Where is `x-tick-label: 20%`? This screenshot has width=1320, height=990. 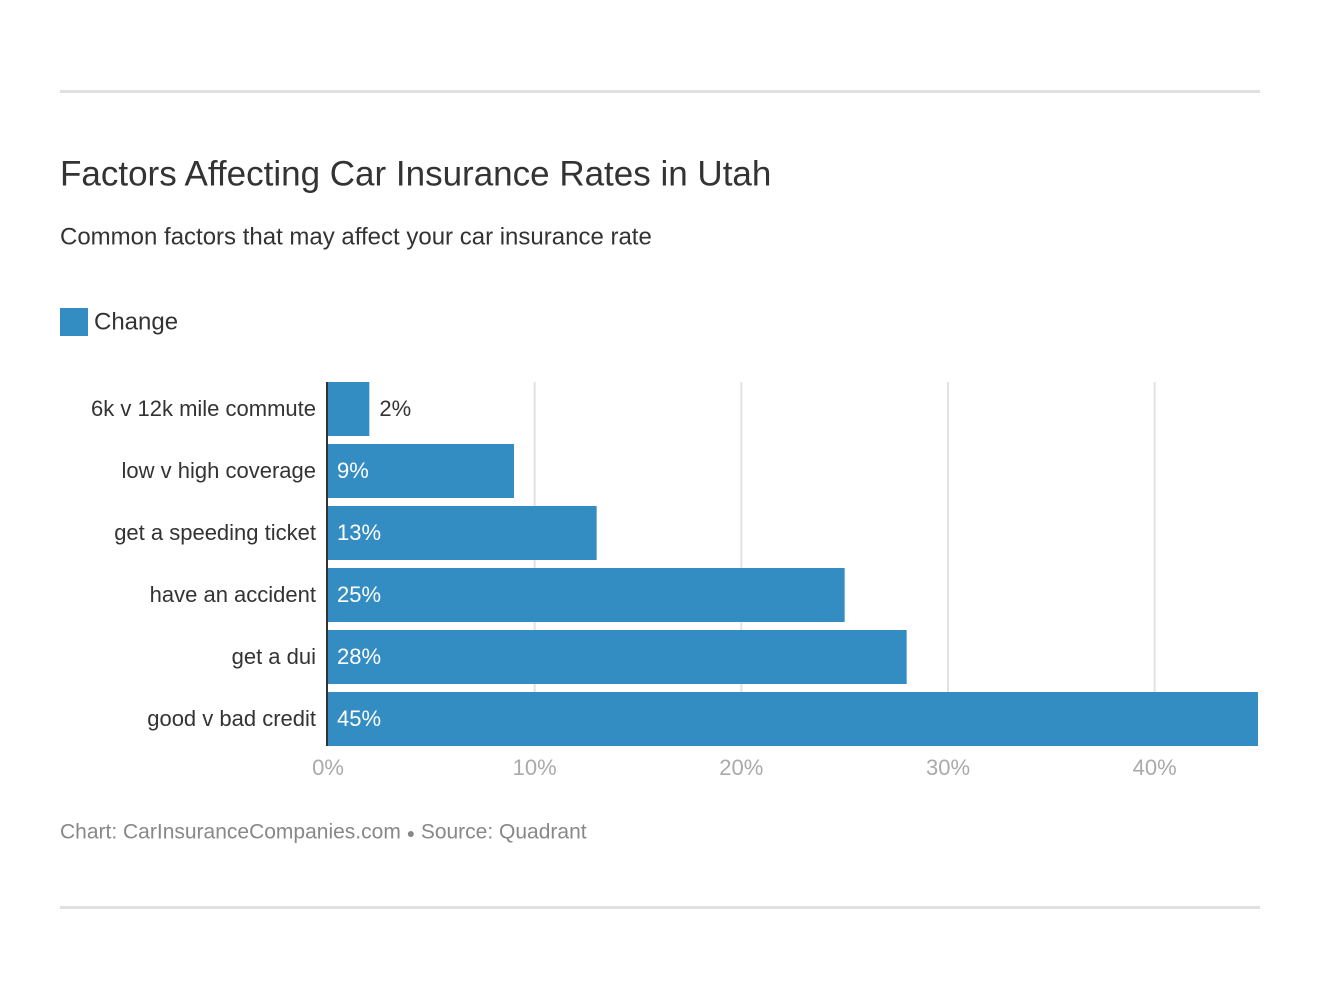 x-tick-label: 20% is located at coordinates (741, 767).